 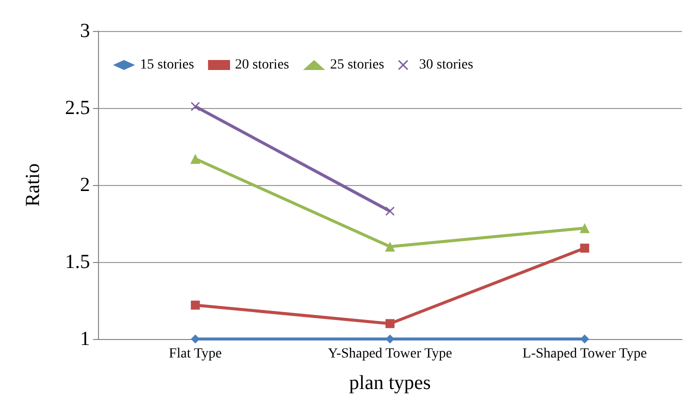 I want to click on legend-label: 25 stories, so click(x=357, y=65).